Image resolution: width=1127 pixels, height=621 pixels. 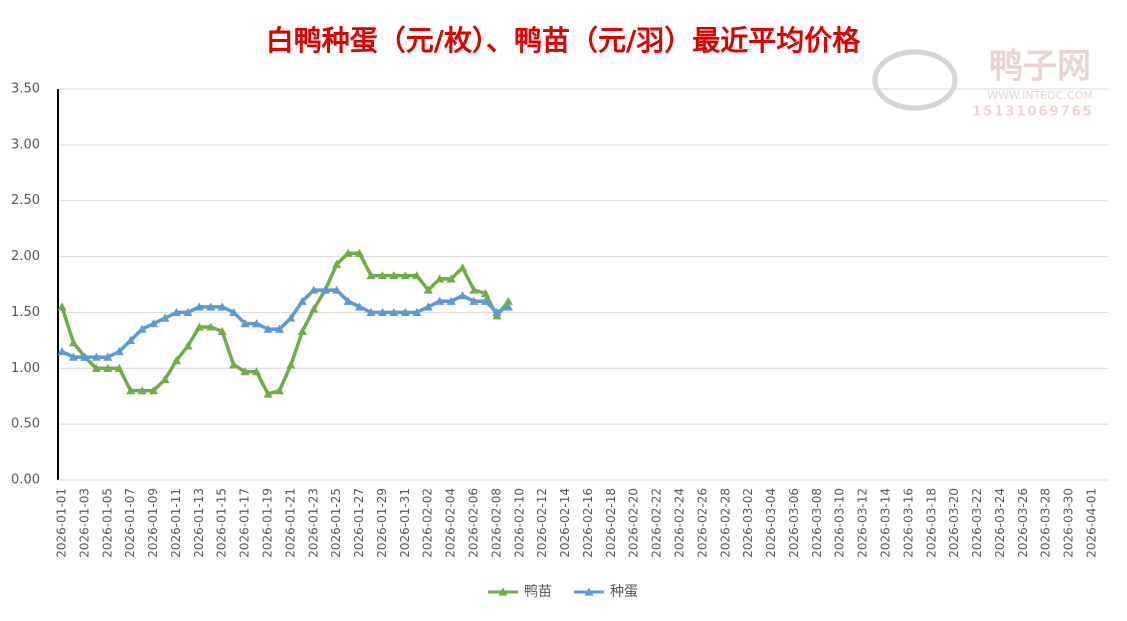 What do you see at coordinates (25, 312) in the screenshot?
I see `y-tick-label: 1.50` at bounding box center [25, 312].